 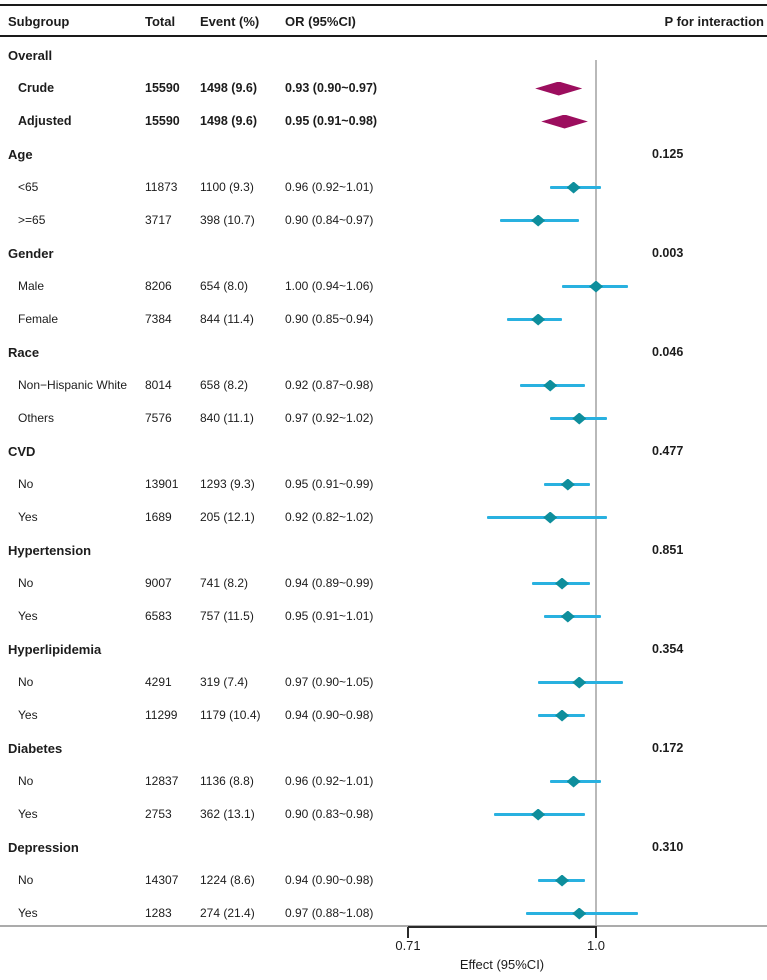 I want to click on item-row: No 9007 741 (8.2) 0.94 (0.89~0.99), so click(x=383, y=583).